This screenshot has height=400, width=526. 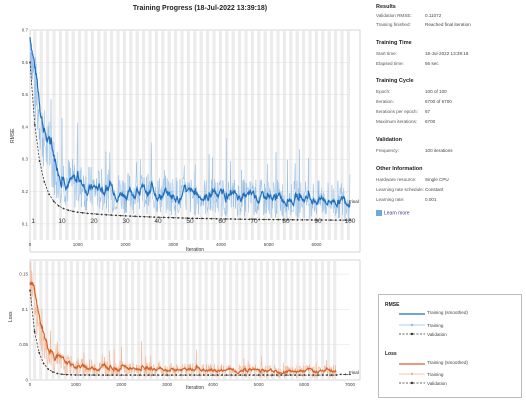 I want to click on rmse-epoch-label: 60, so click(x=222, y=221).